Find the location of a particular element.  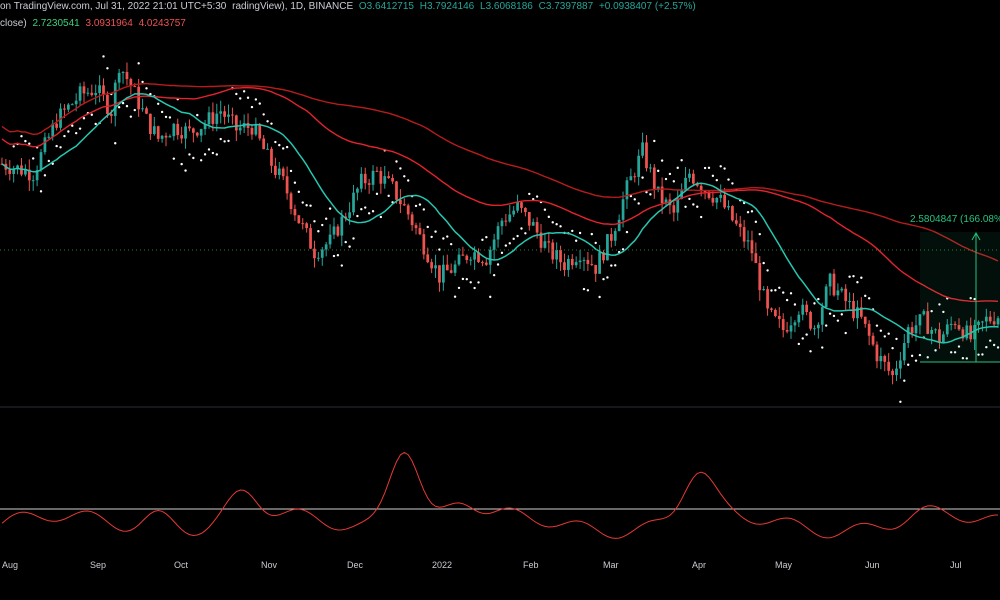

time-axis-label: May is located at coordinates (784, 565).